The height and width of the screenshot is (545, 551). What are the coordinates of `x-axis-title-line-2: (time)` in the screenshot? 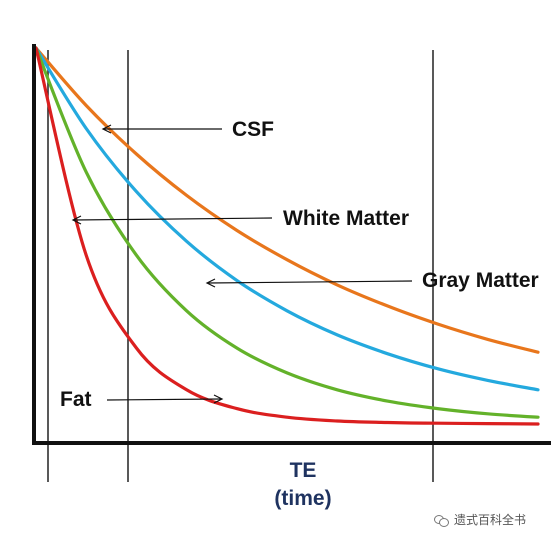 It's located at (302, 498).